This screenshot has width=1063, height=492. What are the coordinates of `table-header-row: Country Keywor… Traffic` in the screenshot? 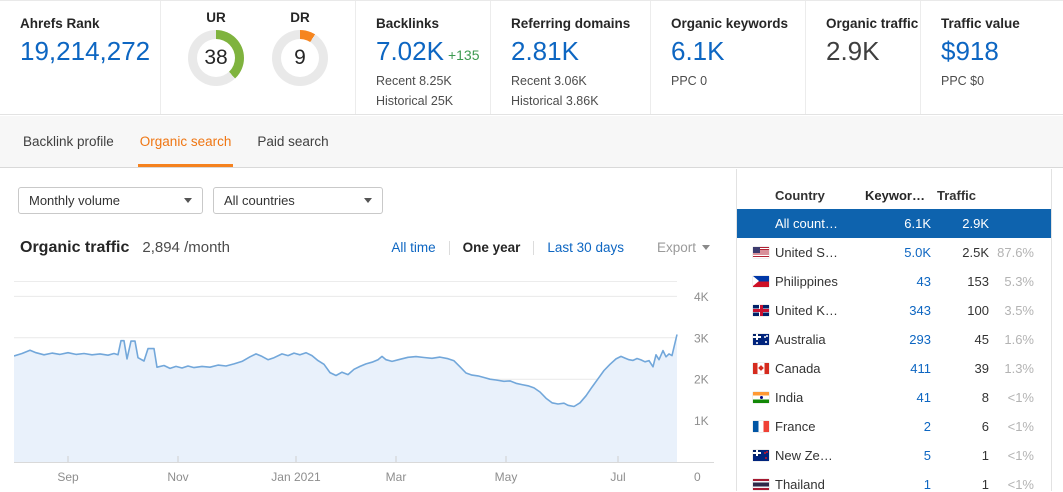 It's located at (894, 195).